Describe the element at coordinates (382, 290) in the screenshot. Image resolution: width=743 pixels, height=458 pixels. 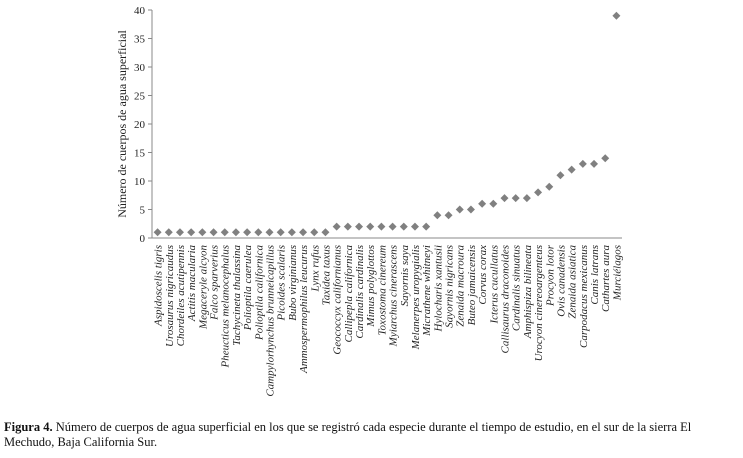
I see `x-tick-label: Toxostoma cinereum` at that location.